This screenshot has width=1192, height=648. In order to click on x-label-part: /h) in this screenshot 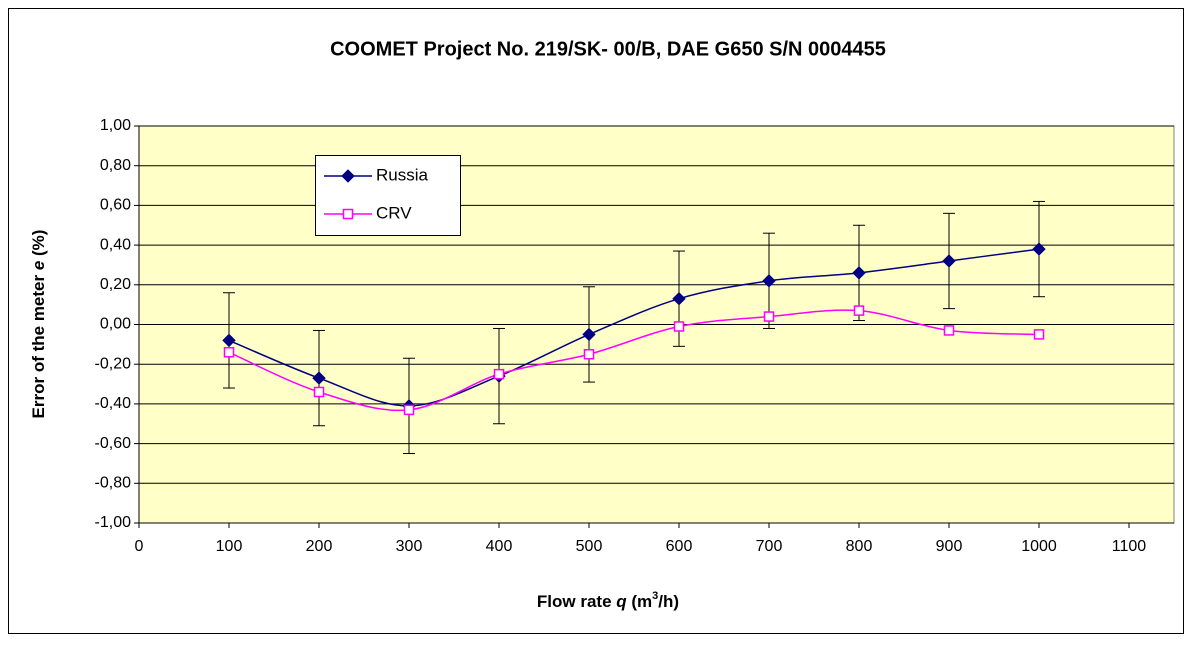, I will do `click(668, 601)`.